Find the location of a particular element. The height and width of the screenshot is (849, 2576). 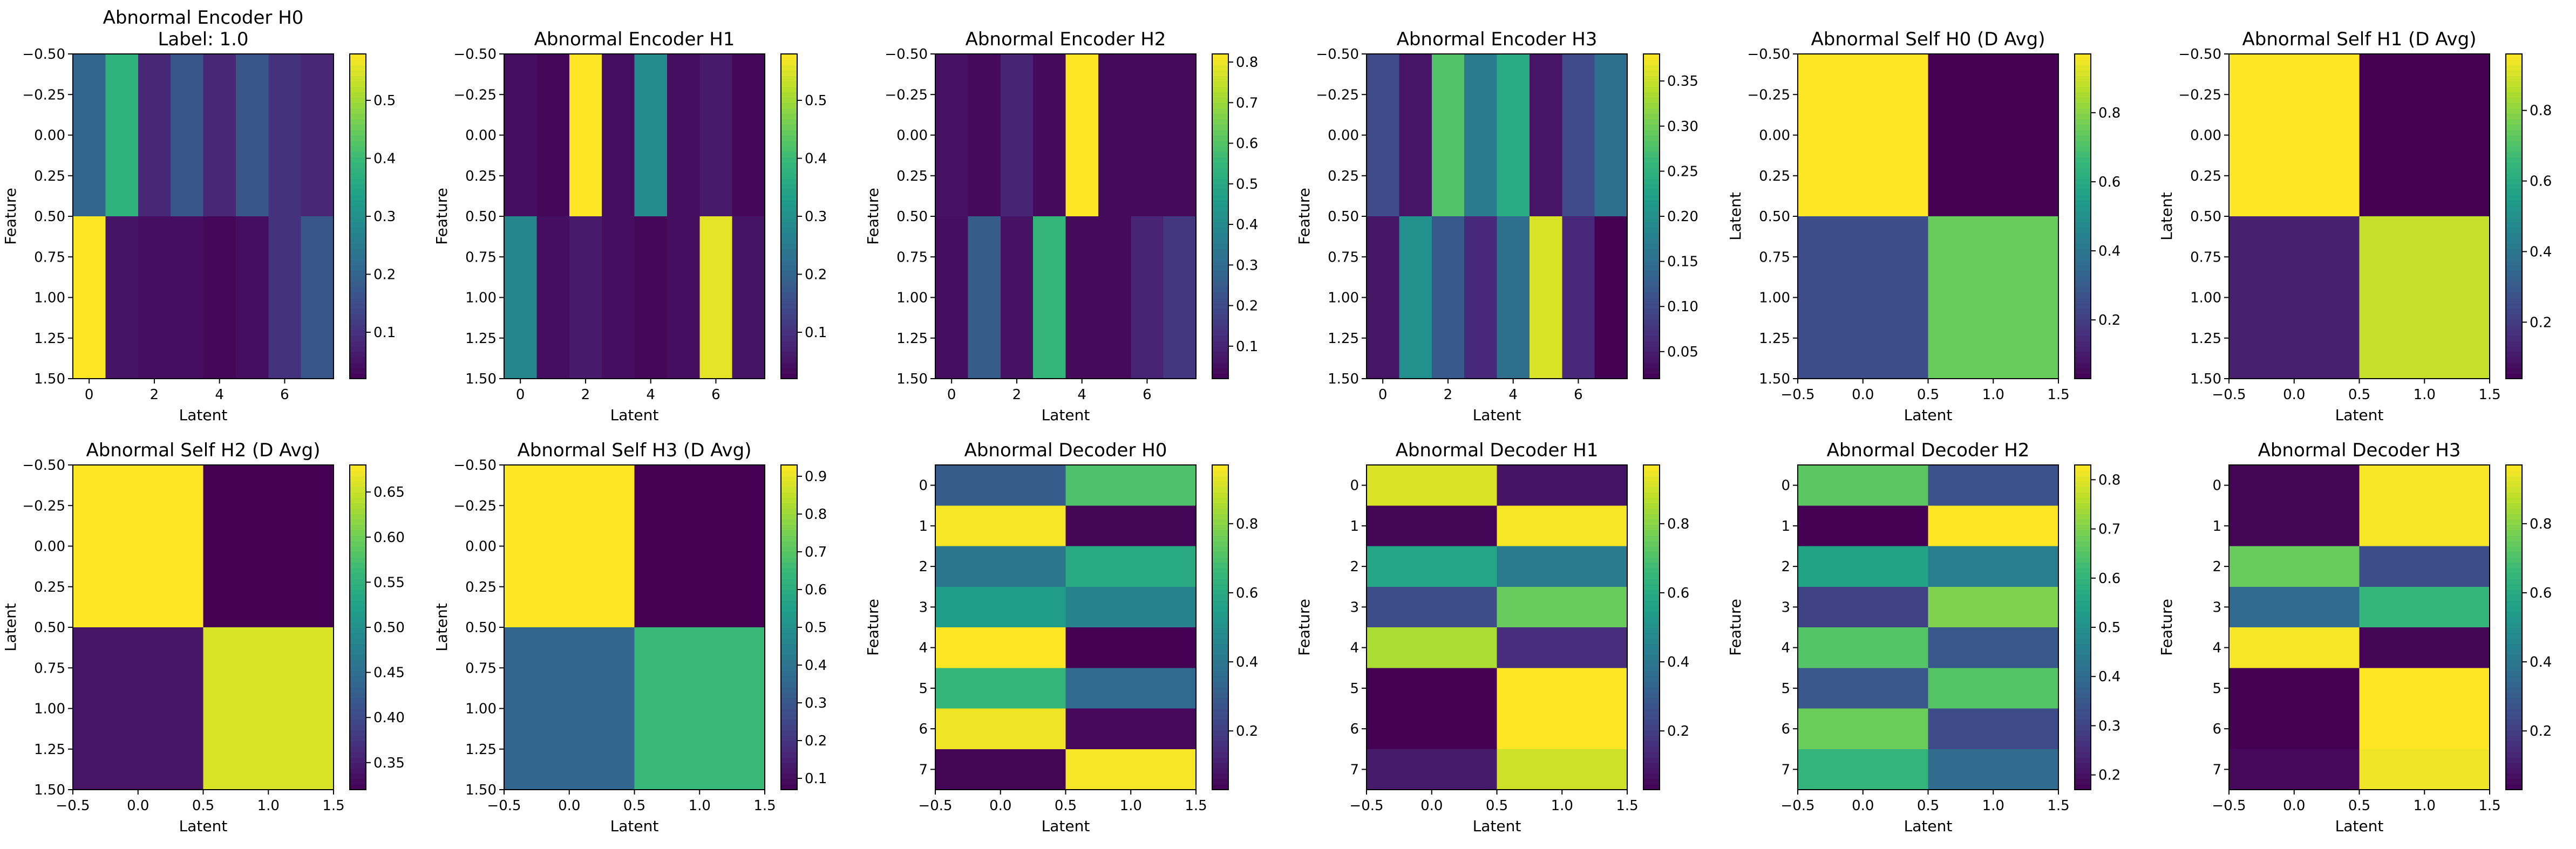

chart-title: Abnormal Encoder H0 Label: 1.0 is located at coordinates (203, 28).